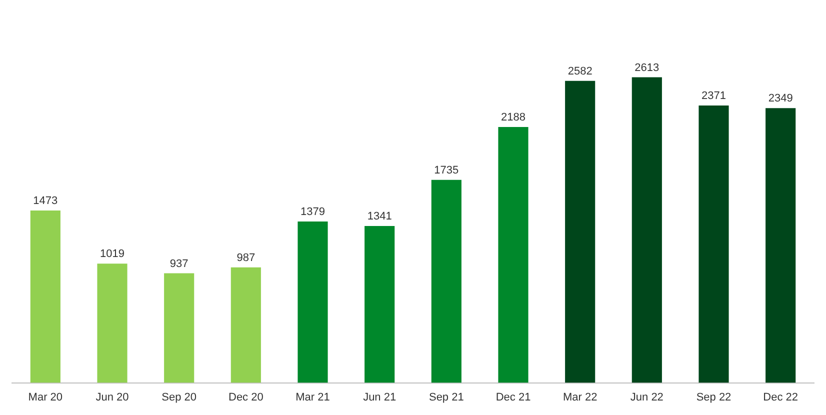  Describe the element at coordinates (246, 258) in the screenshot. I see `data-label: 987` at that location.